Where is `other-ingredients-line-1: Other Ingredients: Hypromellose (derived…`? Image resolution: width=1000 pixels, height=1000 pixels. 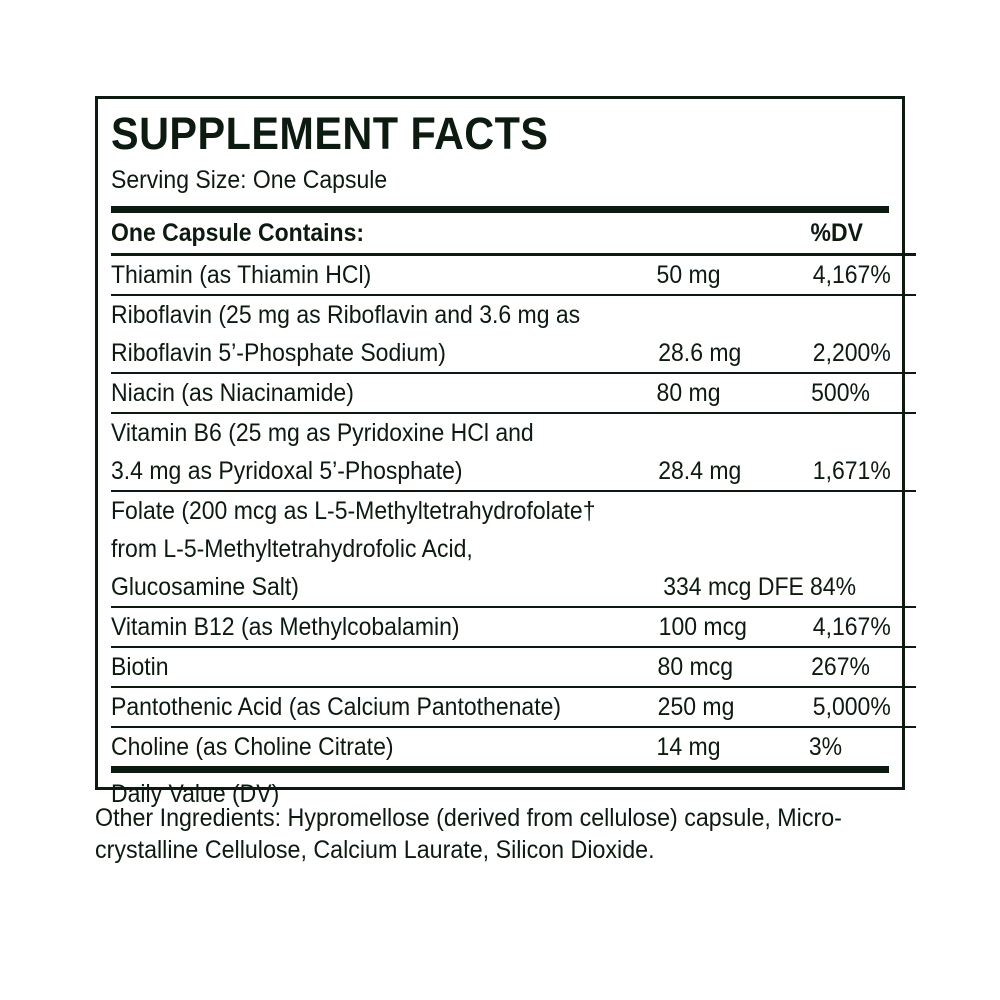 other-ingredients-line-1: Other Ingredients: Hypromellose (derived… is located at coordinates (468, 818).